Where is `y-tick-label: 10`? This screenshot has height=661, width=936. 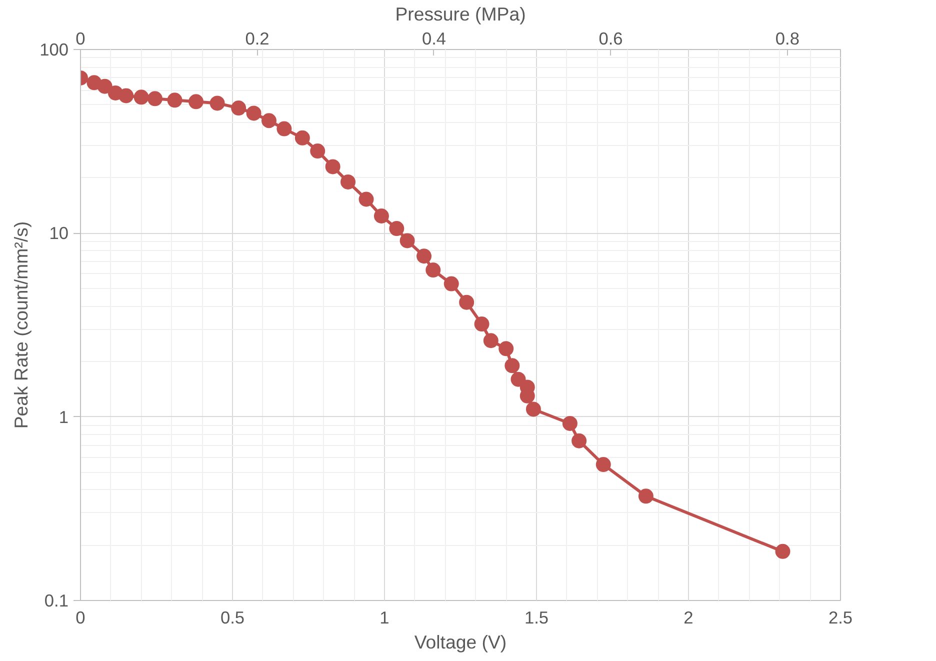
y-tick-label: 10 is located at coordinates (59, 233).